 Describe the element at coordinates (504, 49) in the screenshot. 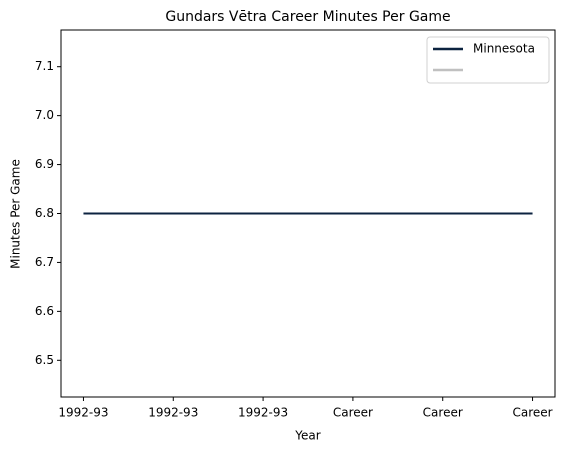

I see `legend-label: Minnesota` at that location.